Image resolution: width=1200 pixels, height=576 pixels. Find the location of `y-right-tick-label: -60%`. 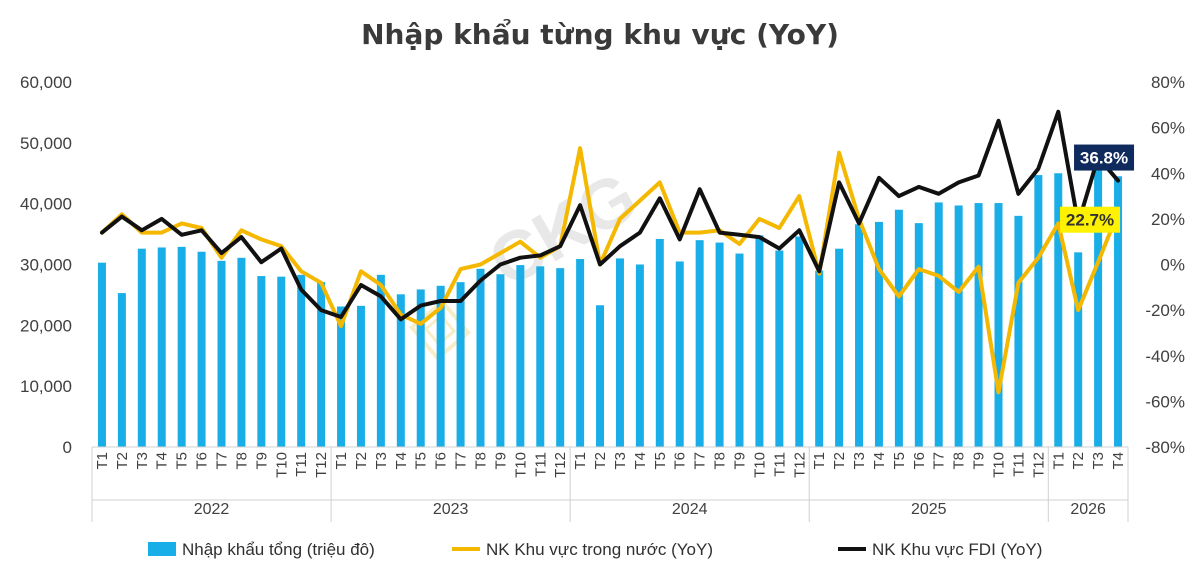

y-right-tick-label: -60% is located at coordinates (1165, 401).